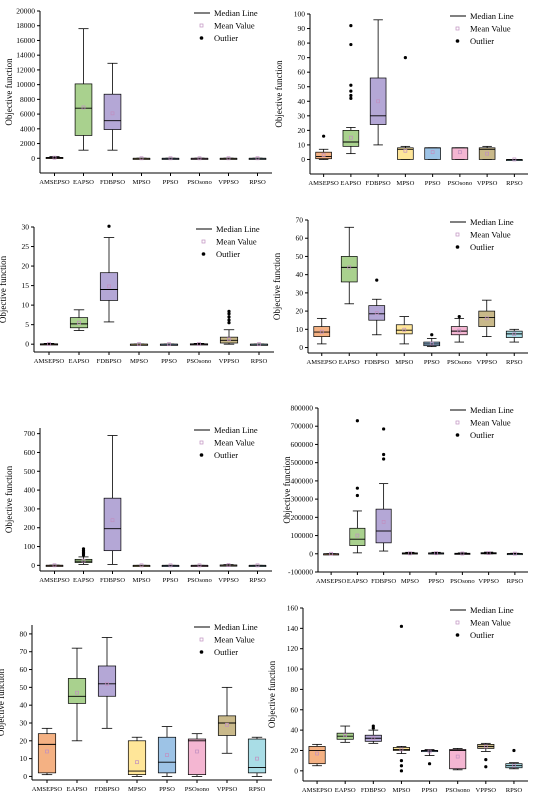 Image resolution: width=550 pixels, height=811 pixels. Describe the element at coordinates (30, 471) in the screenshot. I see `y-tick-label: 500` at that location.